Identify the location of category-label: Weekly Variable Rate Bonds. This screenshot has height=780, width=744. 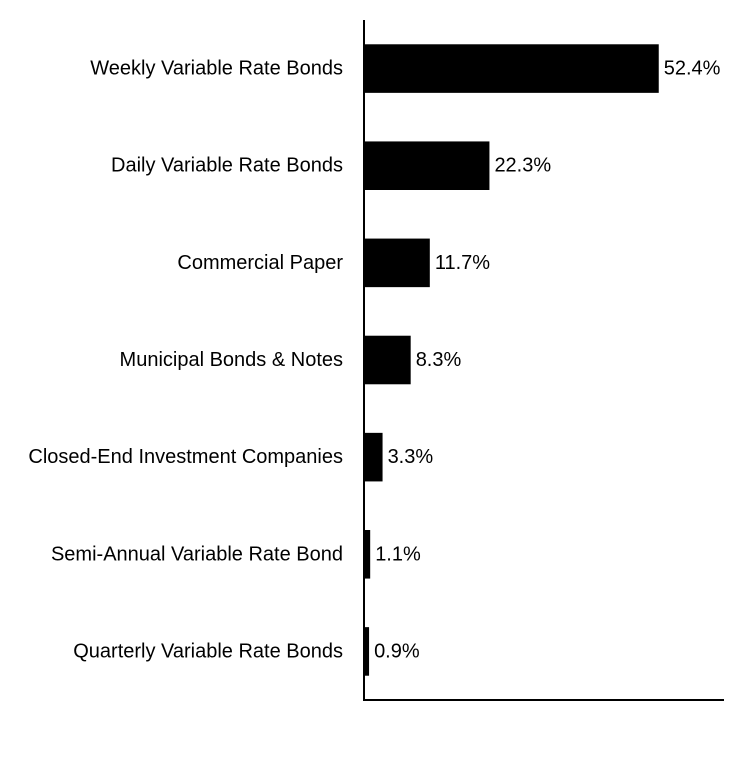
(216, 69).